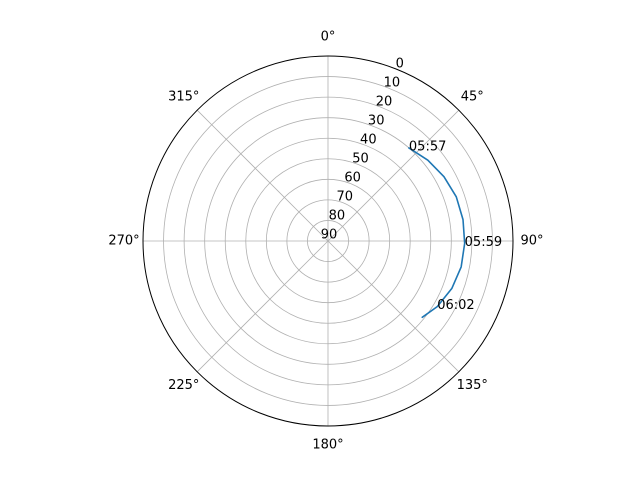 This screenshot has height=480, width=640. What do you see at coordinates (368, 140) in the screenshot?
I see `radial-tick-label-40: 40` at bounding box center [368, 140].